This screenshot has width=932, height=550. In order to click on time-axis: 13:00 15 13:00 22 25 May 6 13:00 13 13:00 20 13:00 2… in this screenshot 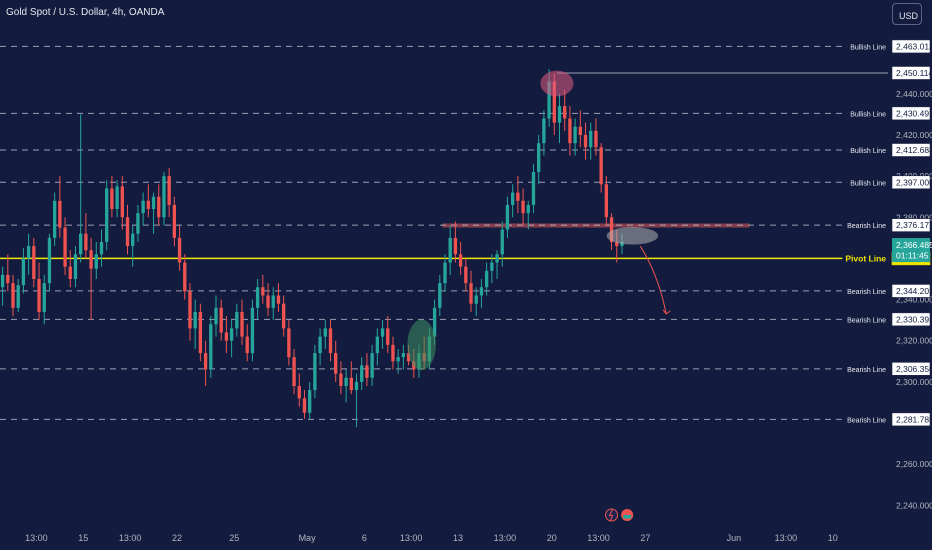, I will do `click(431, 538)`.